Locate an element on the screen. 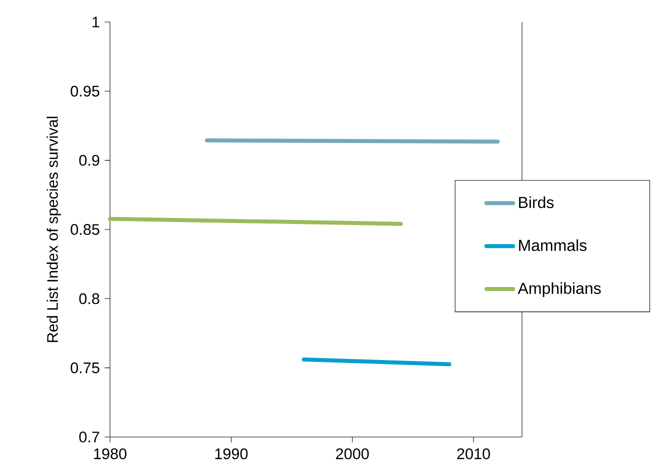 Image resolution: width=664 pixels, height=473 pixels. y-tick-label: 0.75 is located at coordinates (85, 368).